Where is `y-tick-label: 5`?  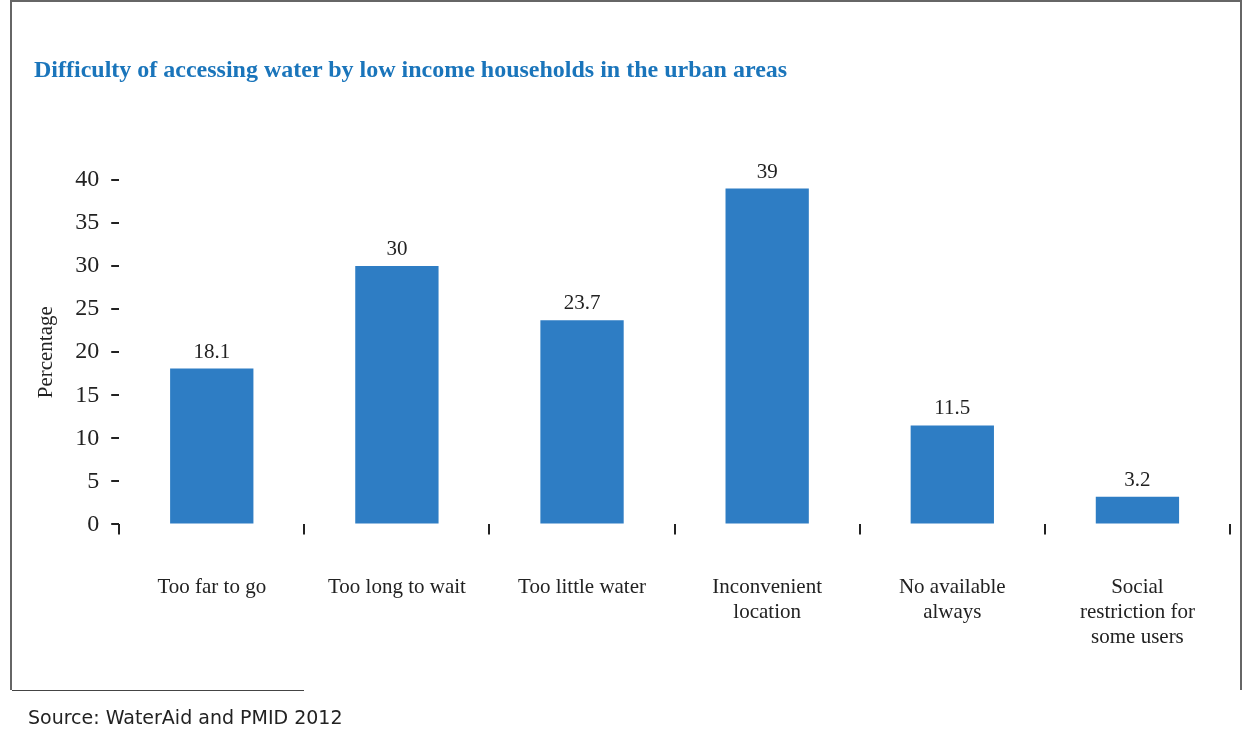
y-tick-label: 5 is located at coordinates (93, 479).